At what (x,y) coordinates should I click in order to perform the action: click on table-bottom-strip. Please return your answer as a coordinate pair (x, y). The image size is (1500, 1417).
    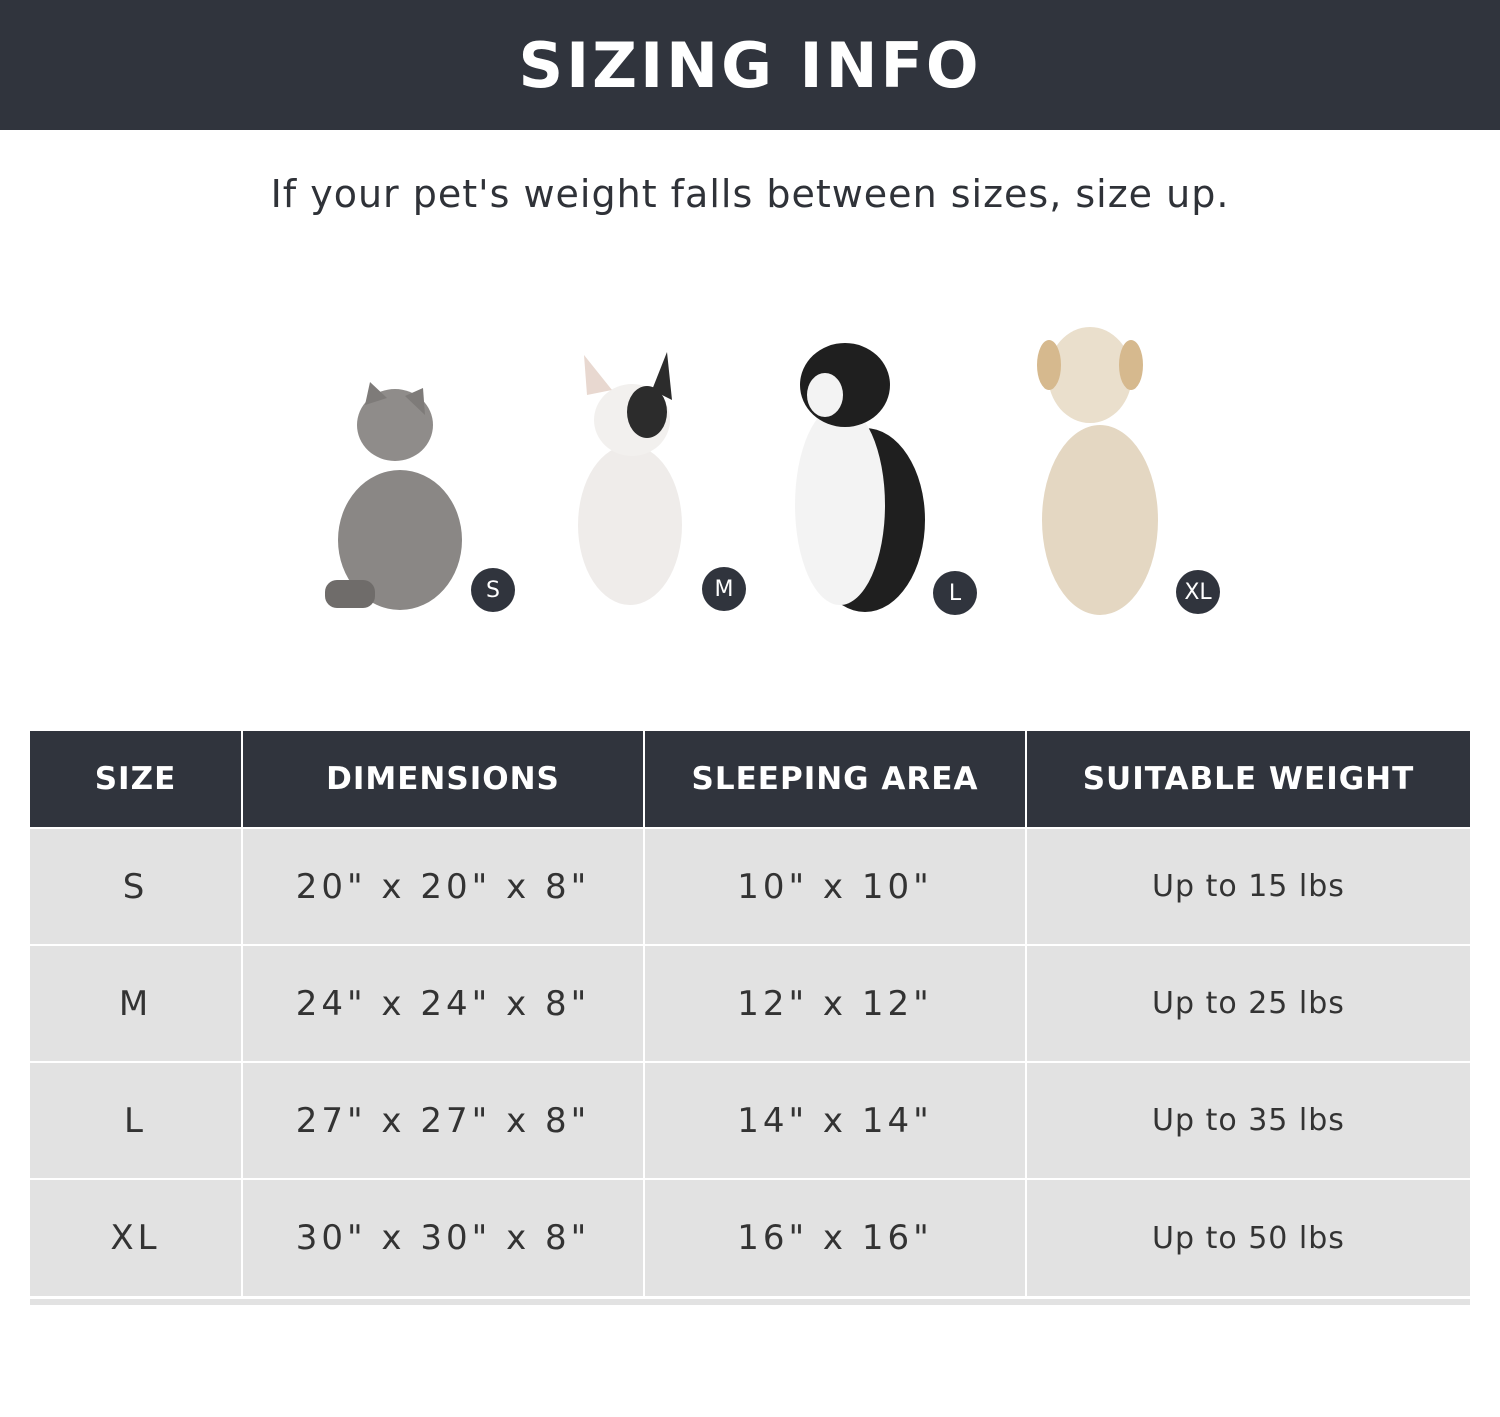
    Looking at the image, I should click on (750, 1302).